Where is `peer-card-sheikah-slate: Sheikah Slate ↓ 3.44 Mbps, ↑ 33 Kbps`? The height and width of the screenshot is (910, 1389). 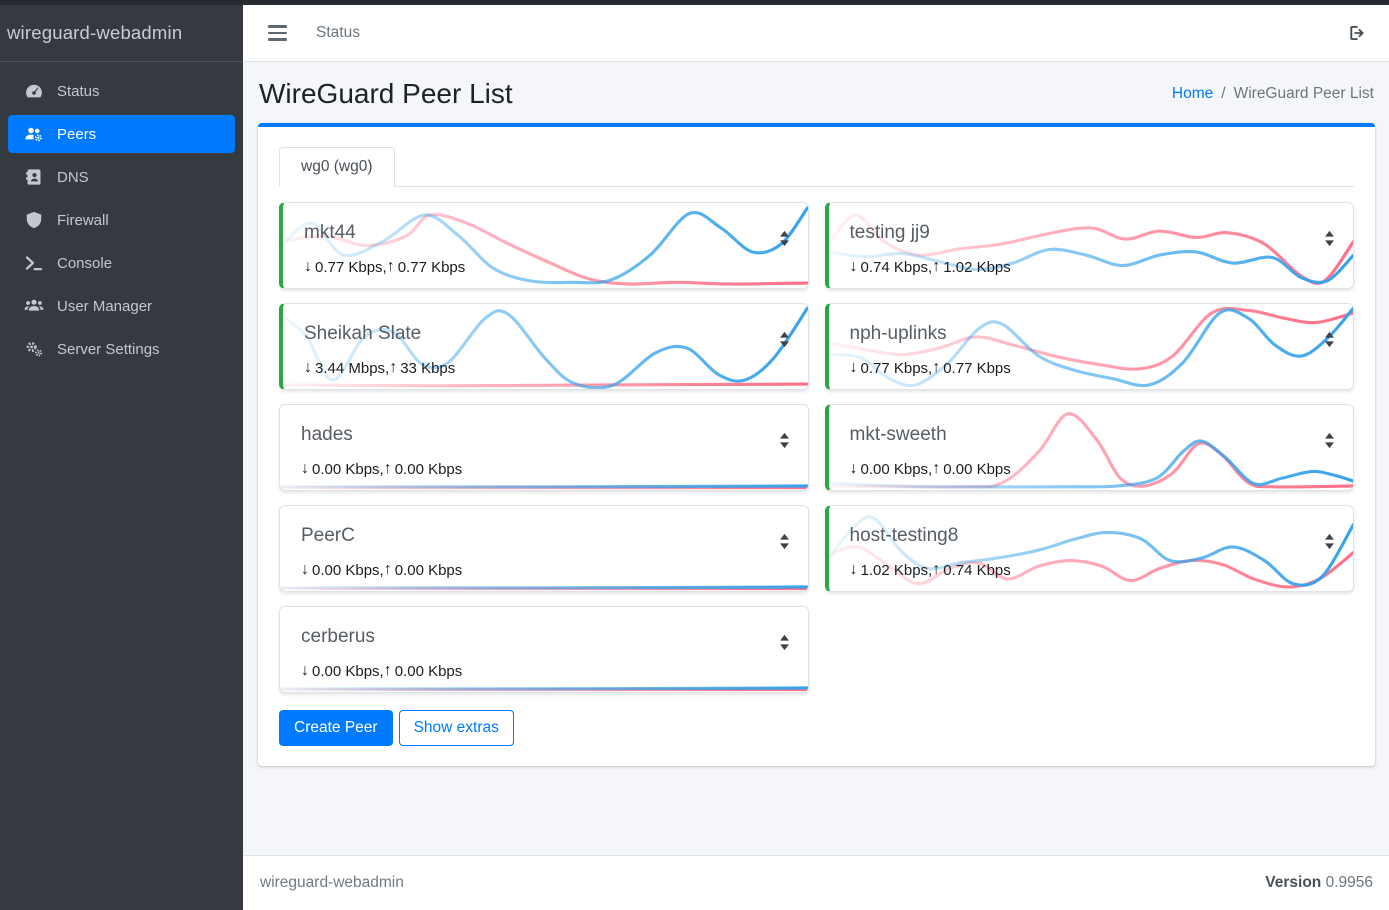 peer-card-sheikah-slate: Sheikah Slate ↓ 3.44 Mbps, ↑ 33 Kbps is located at coordinates (544, 346).